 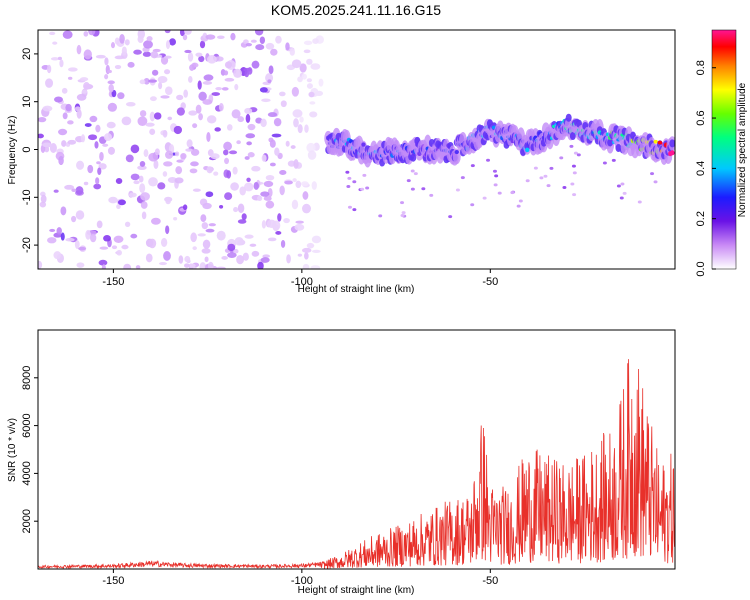 What do you see at coordinates (27, 149) in the screenshot?
I see `spectrogram-y-tick-label: 0` at bounding box center [27, 149].